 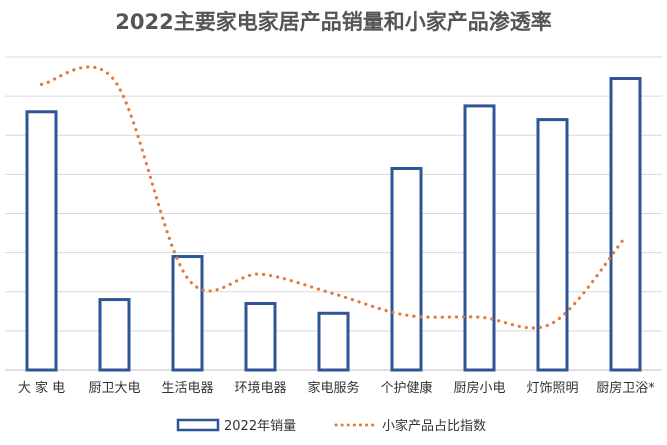 What do you see at coordinates (114, 388) in the screenshot?
I see `x-tick-label: 厨卫大电` at bounding box center [114, 388].